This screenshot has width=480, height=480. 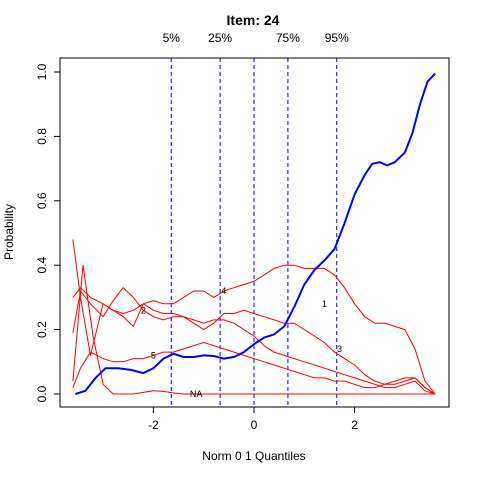 What do you see at coordinates (9, 232) in the screenshot?
I see `y-axis-title: Probability` at bounding box center [9, 232].